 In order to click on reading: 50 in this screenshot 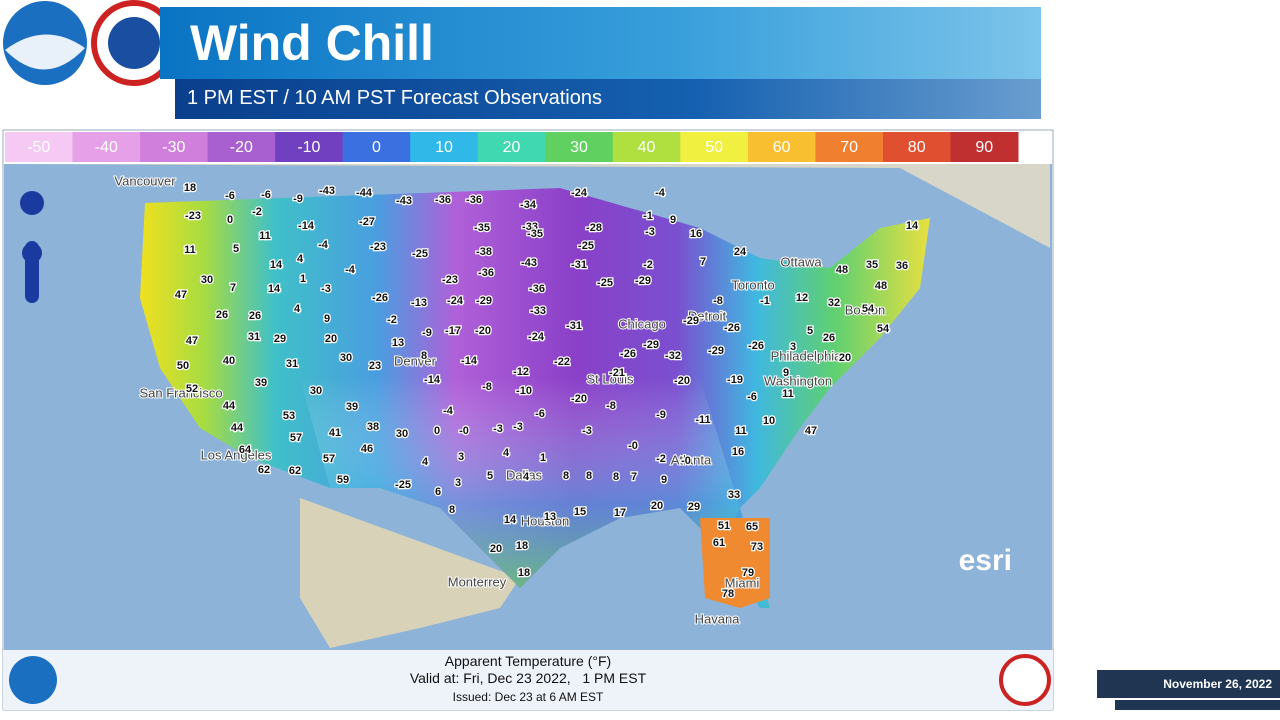, I will do `click(183, 366)`.